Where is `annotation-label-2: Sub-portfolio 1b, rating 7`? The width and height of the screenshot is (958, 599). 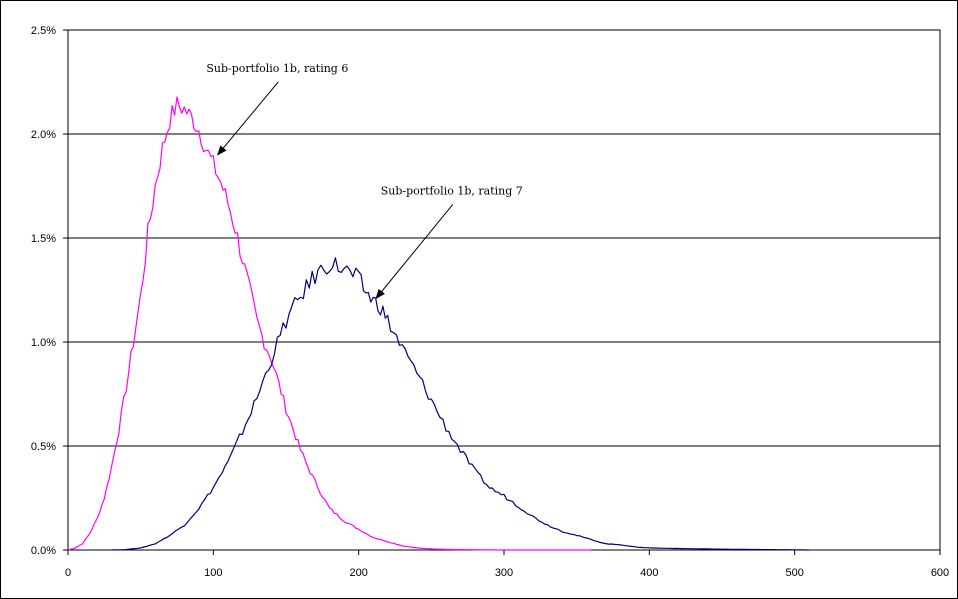
annotation-label-2: Sub-portfolio 1b, rating 7 is located at coordinates (452, 190).